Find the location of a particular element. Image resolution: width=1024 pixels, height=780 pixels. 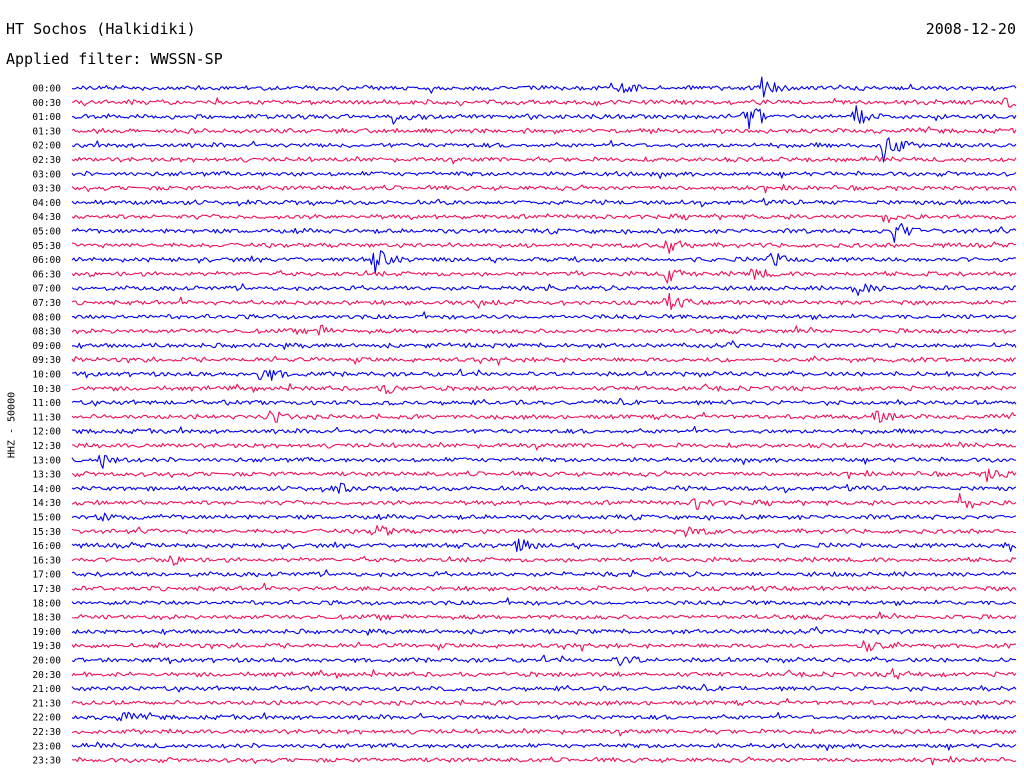

time-tick-label: 13:30 is located at coordinates (46, 475).